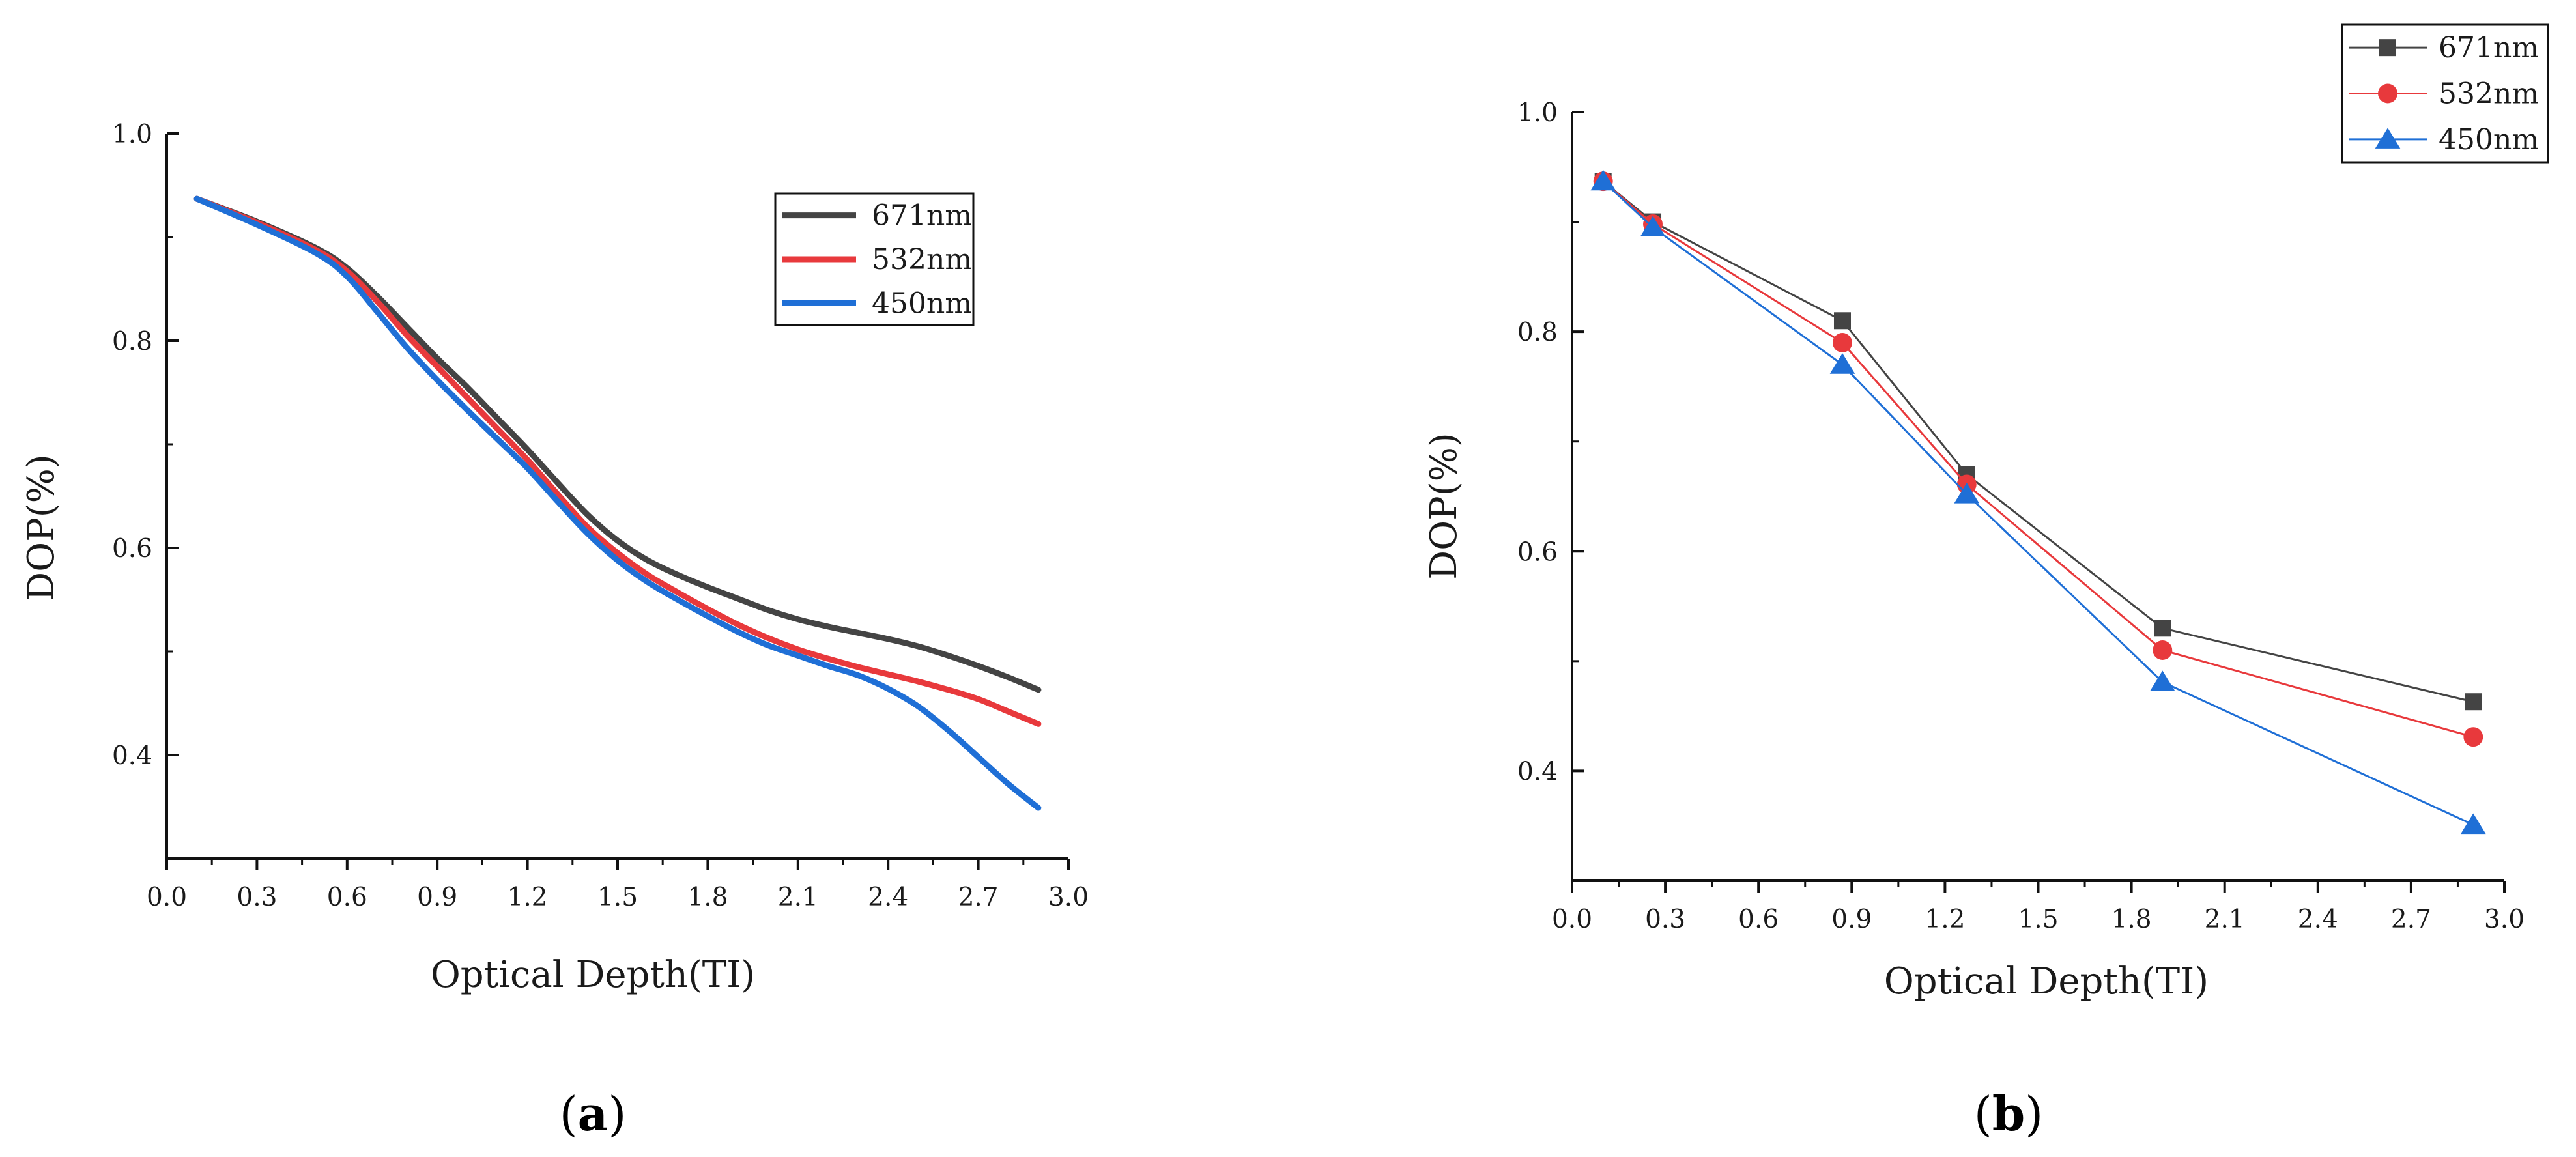 This screenshot has height=1157, width=2576. Describe the element at coordinates (2504, 919) in the screenshot. I see `chart-b-x-tick-label: 3.0` at that location.